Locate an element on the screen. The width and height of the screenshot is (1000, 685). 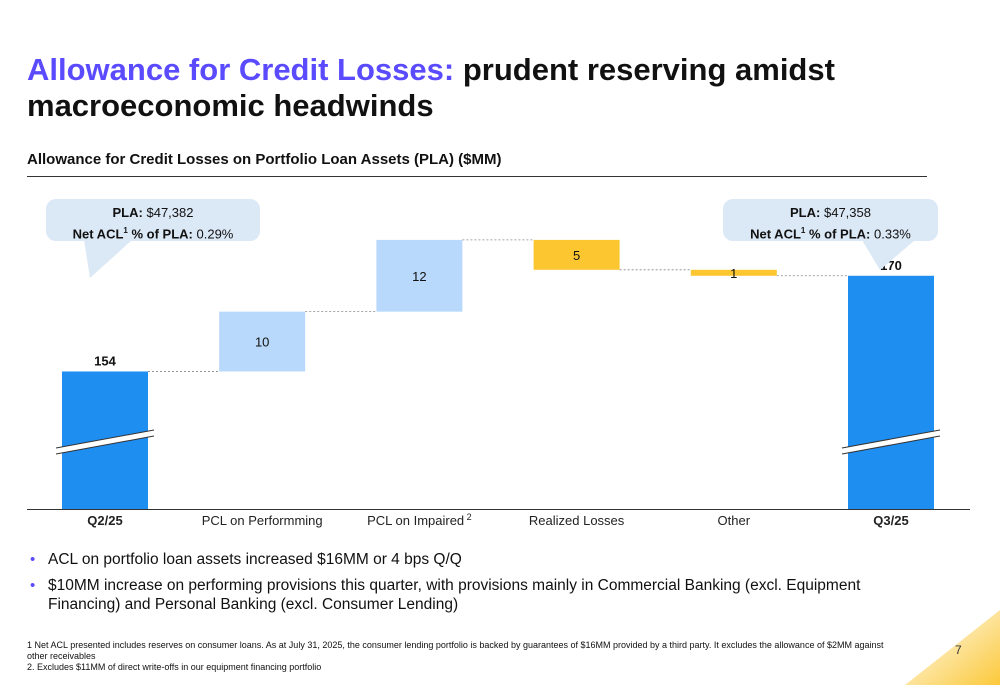
data-label-3: 5 is located at coordinates (576, 255).